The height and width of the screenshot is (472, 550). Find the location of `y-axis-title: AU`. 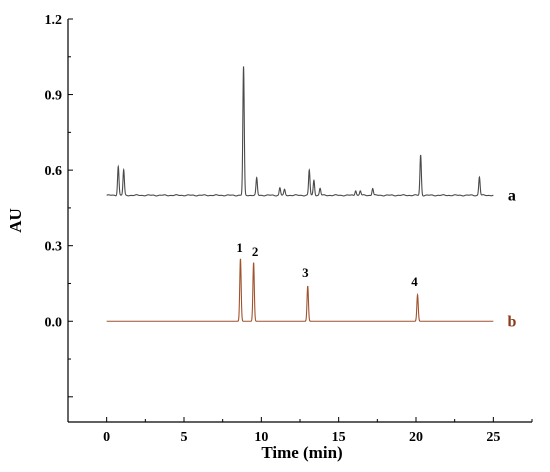

y-axis-title: AU is located at coordinates (15, 220).